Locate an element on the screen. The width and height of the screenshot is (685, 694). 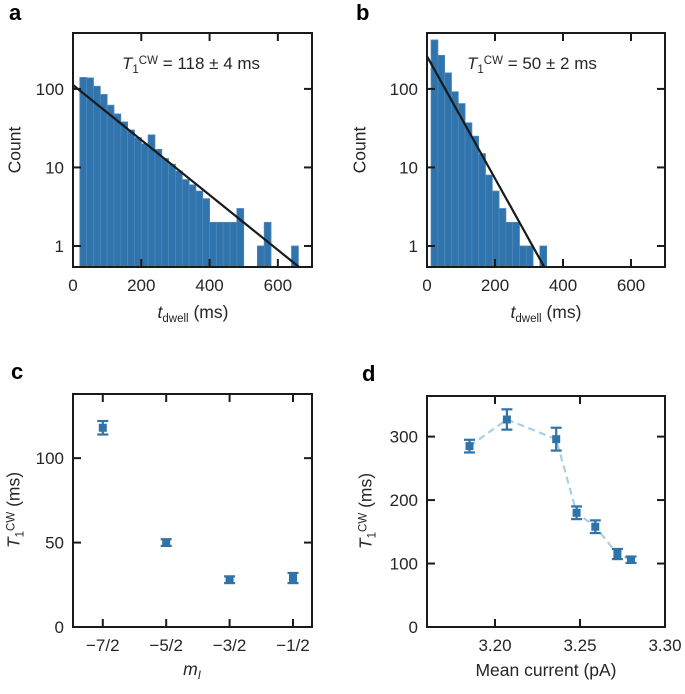
y-tick-label: 0 is located at coordinates (59, 627).